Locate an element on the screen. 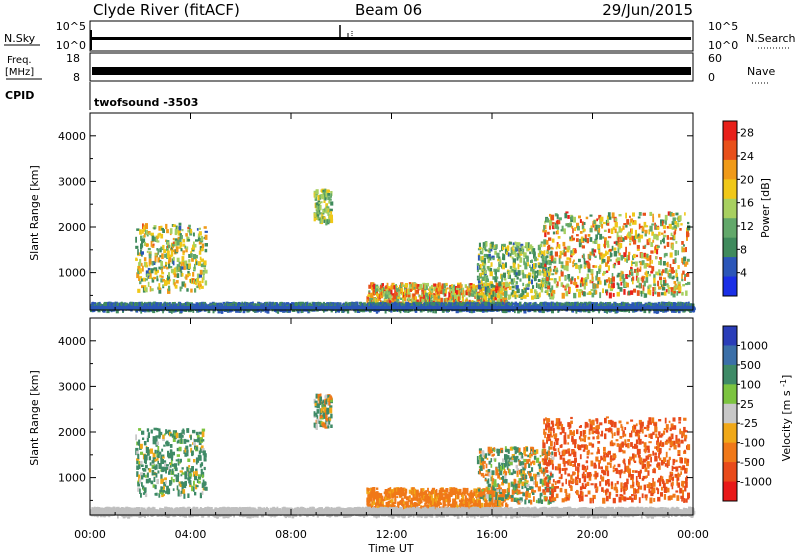  freq-panel-frame is located at coordinates (391, 67).